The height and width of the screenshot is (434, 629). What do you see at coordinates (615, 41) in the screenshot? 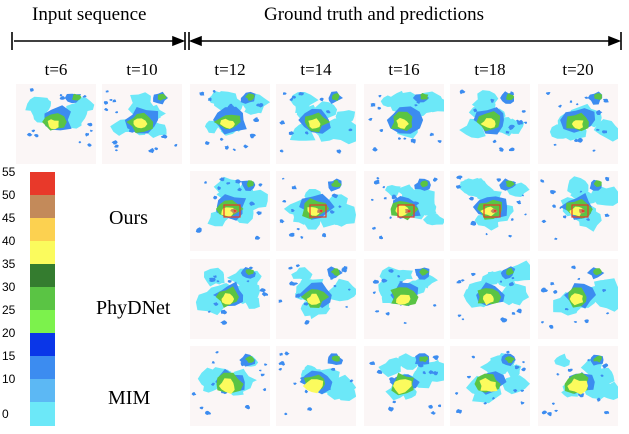
I see `gt-arrow-head-right` at bounding box center [615, 41].